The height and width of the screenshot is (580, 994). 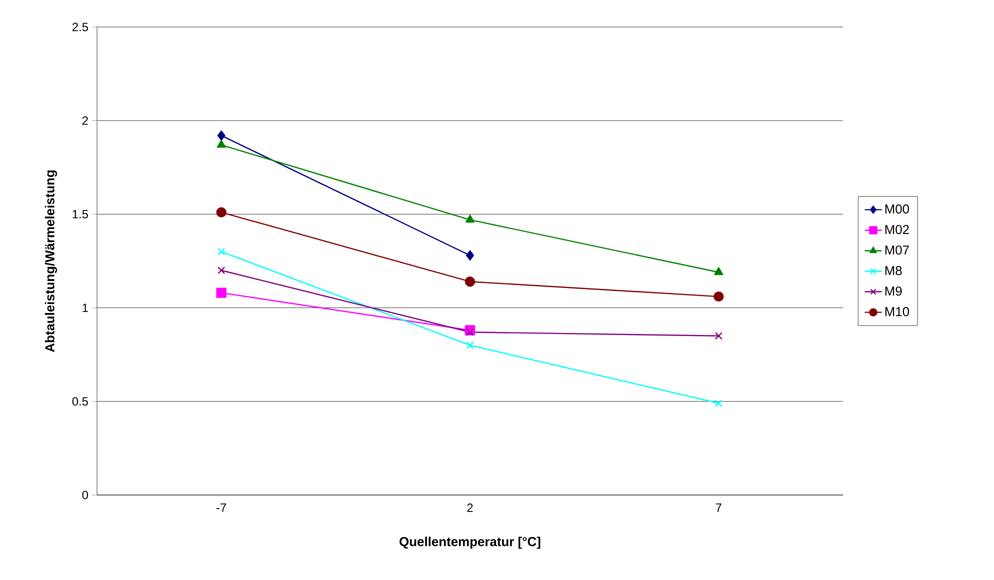 I want to click on y-tick-label: 0, so click(x=85, y=495).